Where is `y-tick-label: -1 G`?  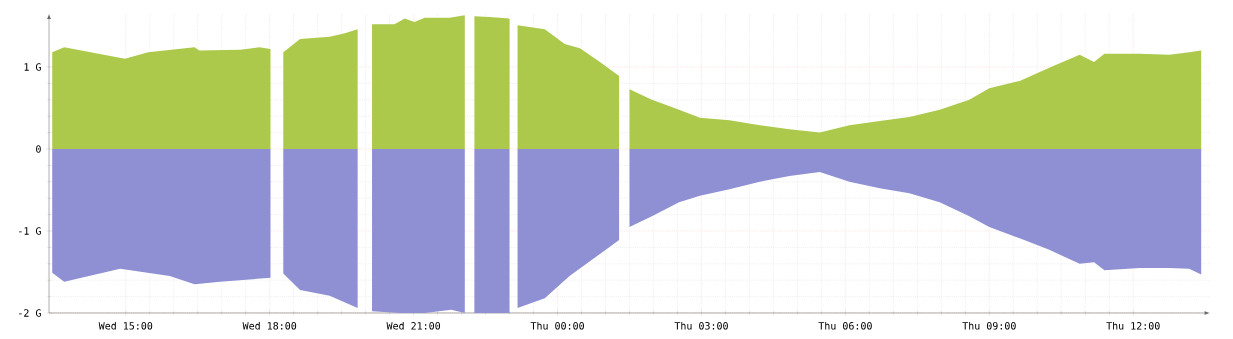
y-tick-label: -1 G is located at coordinates (30, 231).